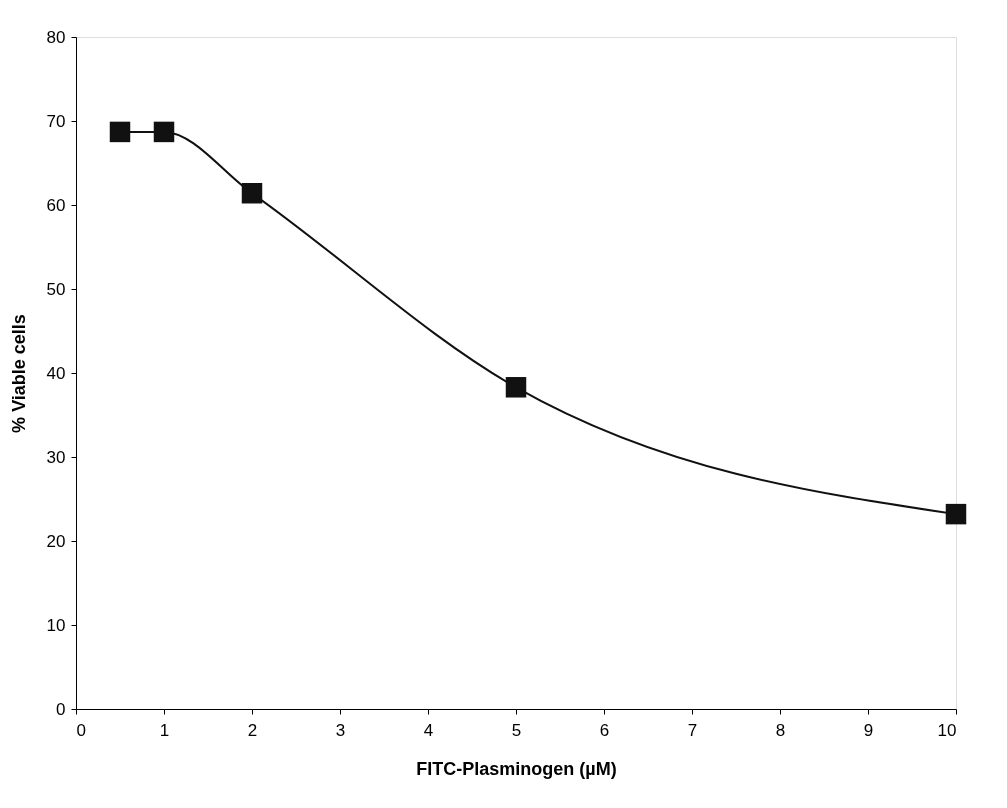 Image resolution: width=1007 pixels, height=808 pixels. Describe the element at coordinates (56, 121) in the screenshot. I see `y-tick-label: 70` at that location.